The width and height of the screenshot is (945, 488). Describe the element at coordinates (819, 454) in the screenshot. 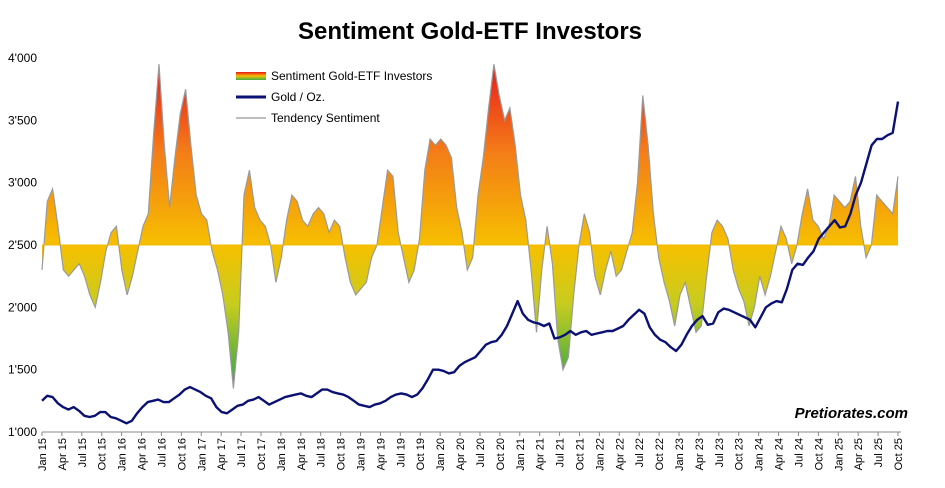

I see `x-tick-label: Oct 24` at that location.